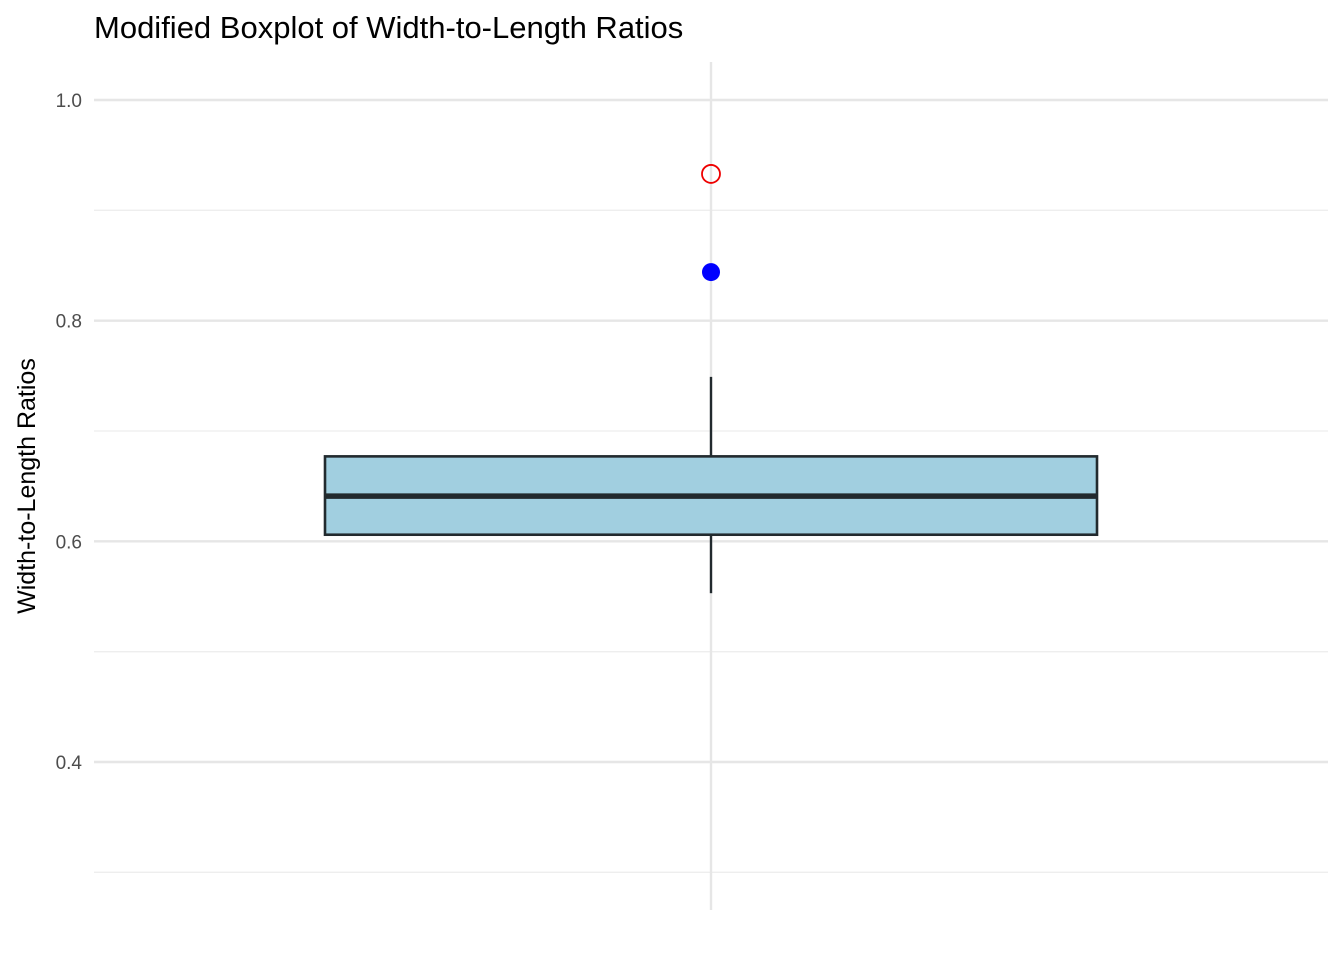  I want to click on y-axis-title: Width-to-Length Ratios, so click(27, 486).